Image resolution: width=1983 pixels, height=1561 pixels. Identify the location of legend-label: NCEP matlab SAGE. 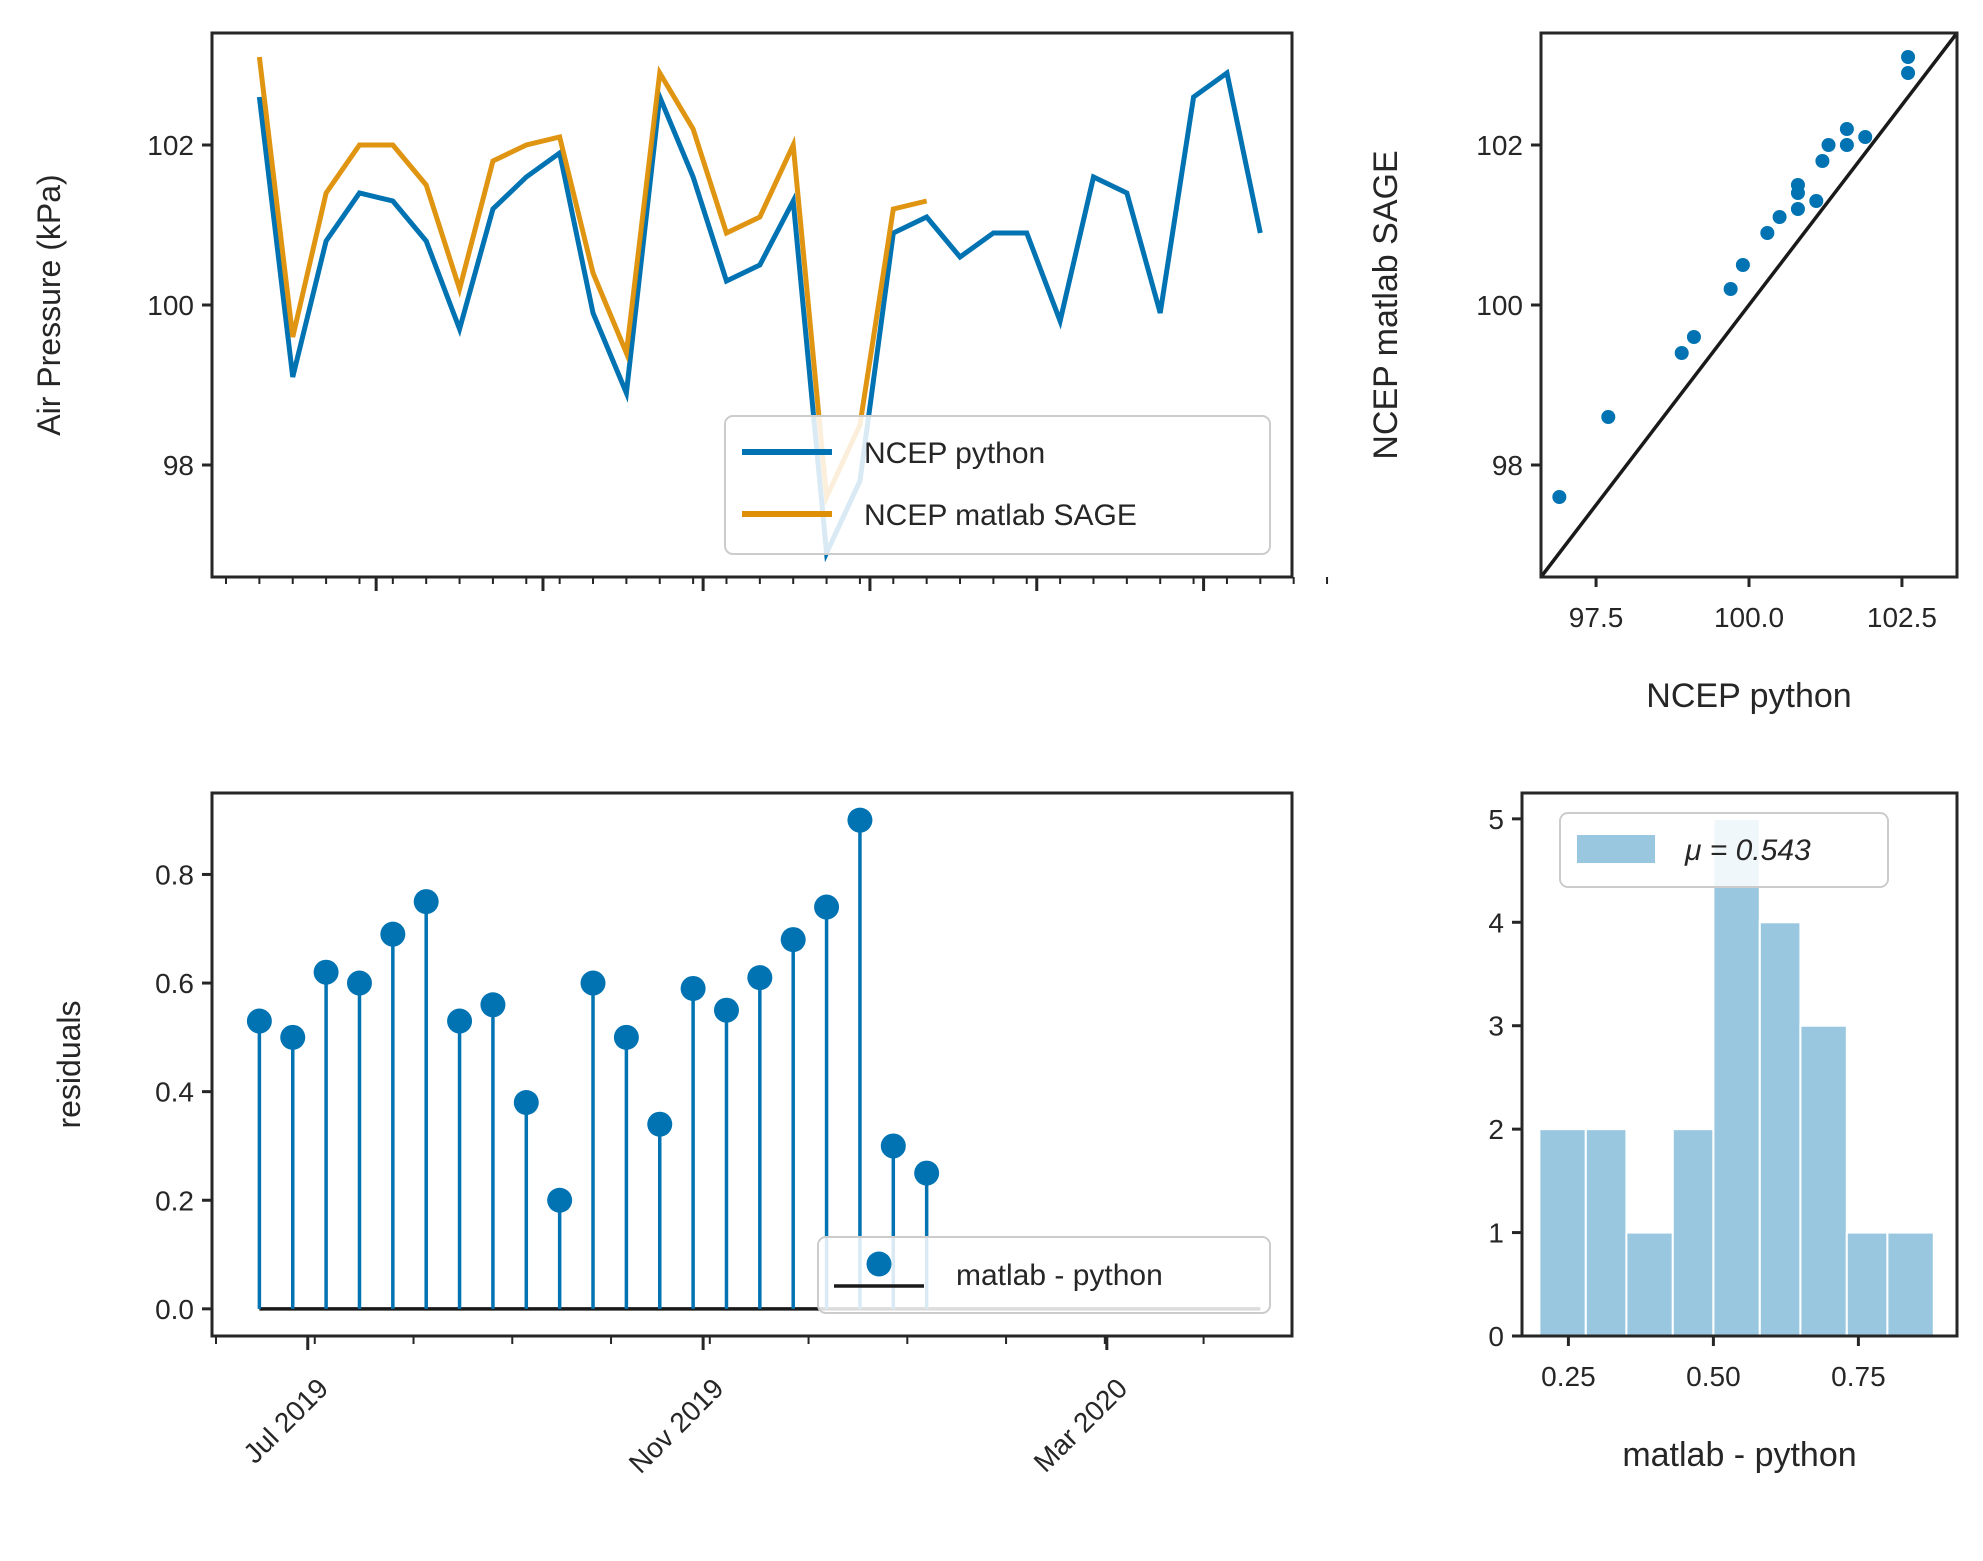
(1000, 515).